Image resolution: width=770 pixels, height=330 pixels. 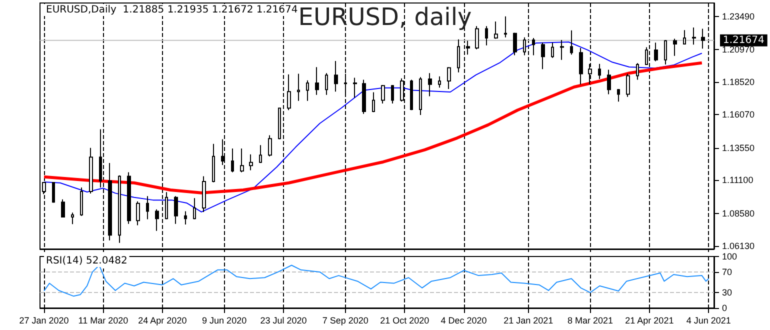 I want to click on y-tick-label: 30, so click(x=727, y=293).